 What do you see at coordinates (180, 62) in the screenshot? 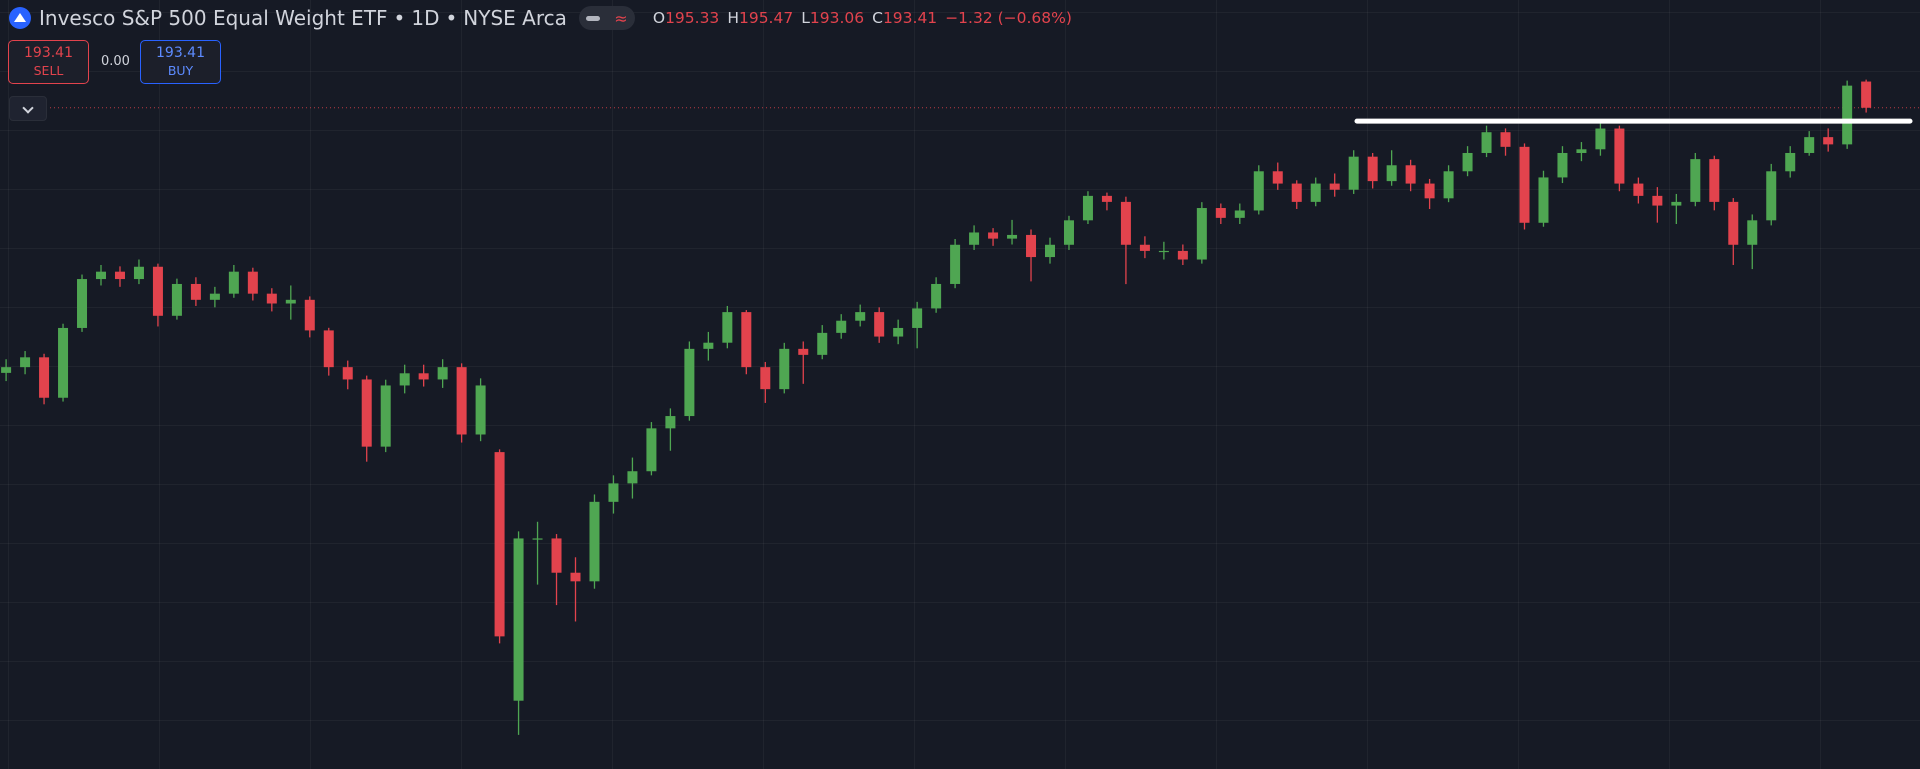
I see `buy-button: 193.41 BUY` at bounding box center [180, 62].